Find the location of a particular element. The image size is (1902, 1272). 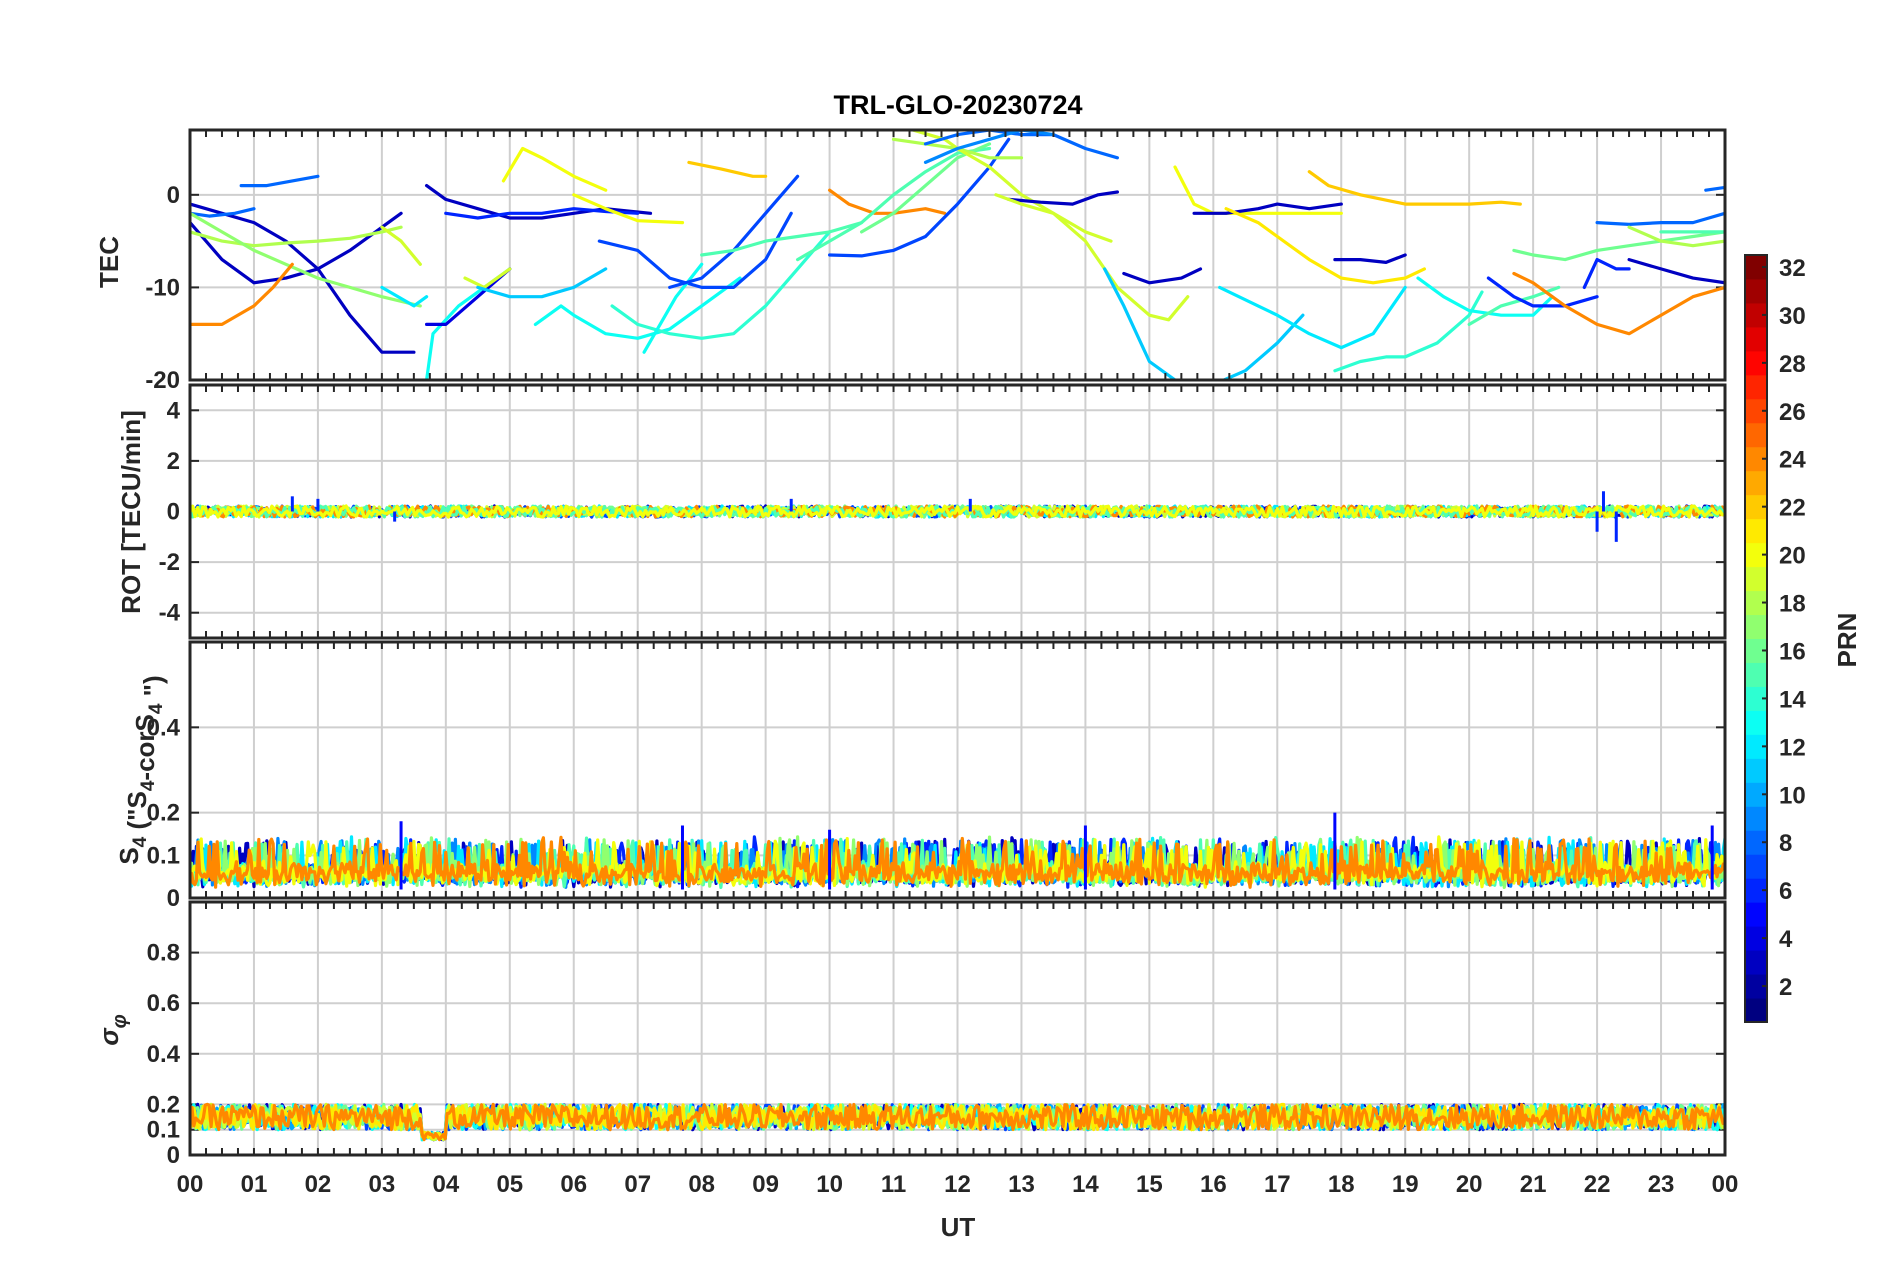

s4-ylabel-part: ") is located at coordinates (153, 689).